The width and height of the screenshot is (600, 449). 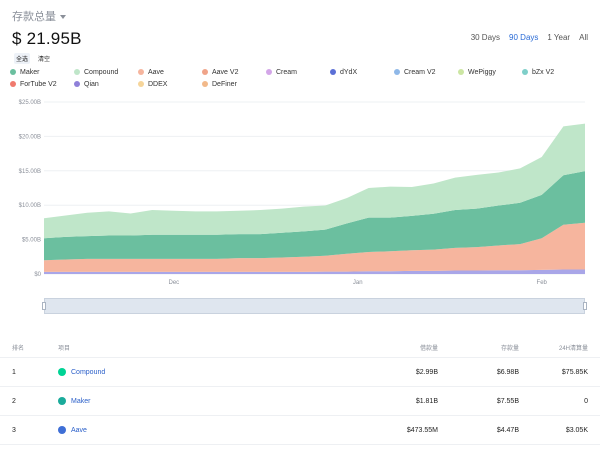 I want to click on legend-item-aave-v2: Aave V2, so click(x=234, y=72).